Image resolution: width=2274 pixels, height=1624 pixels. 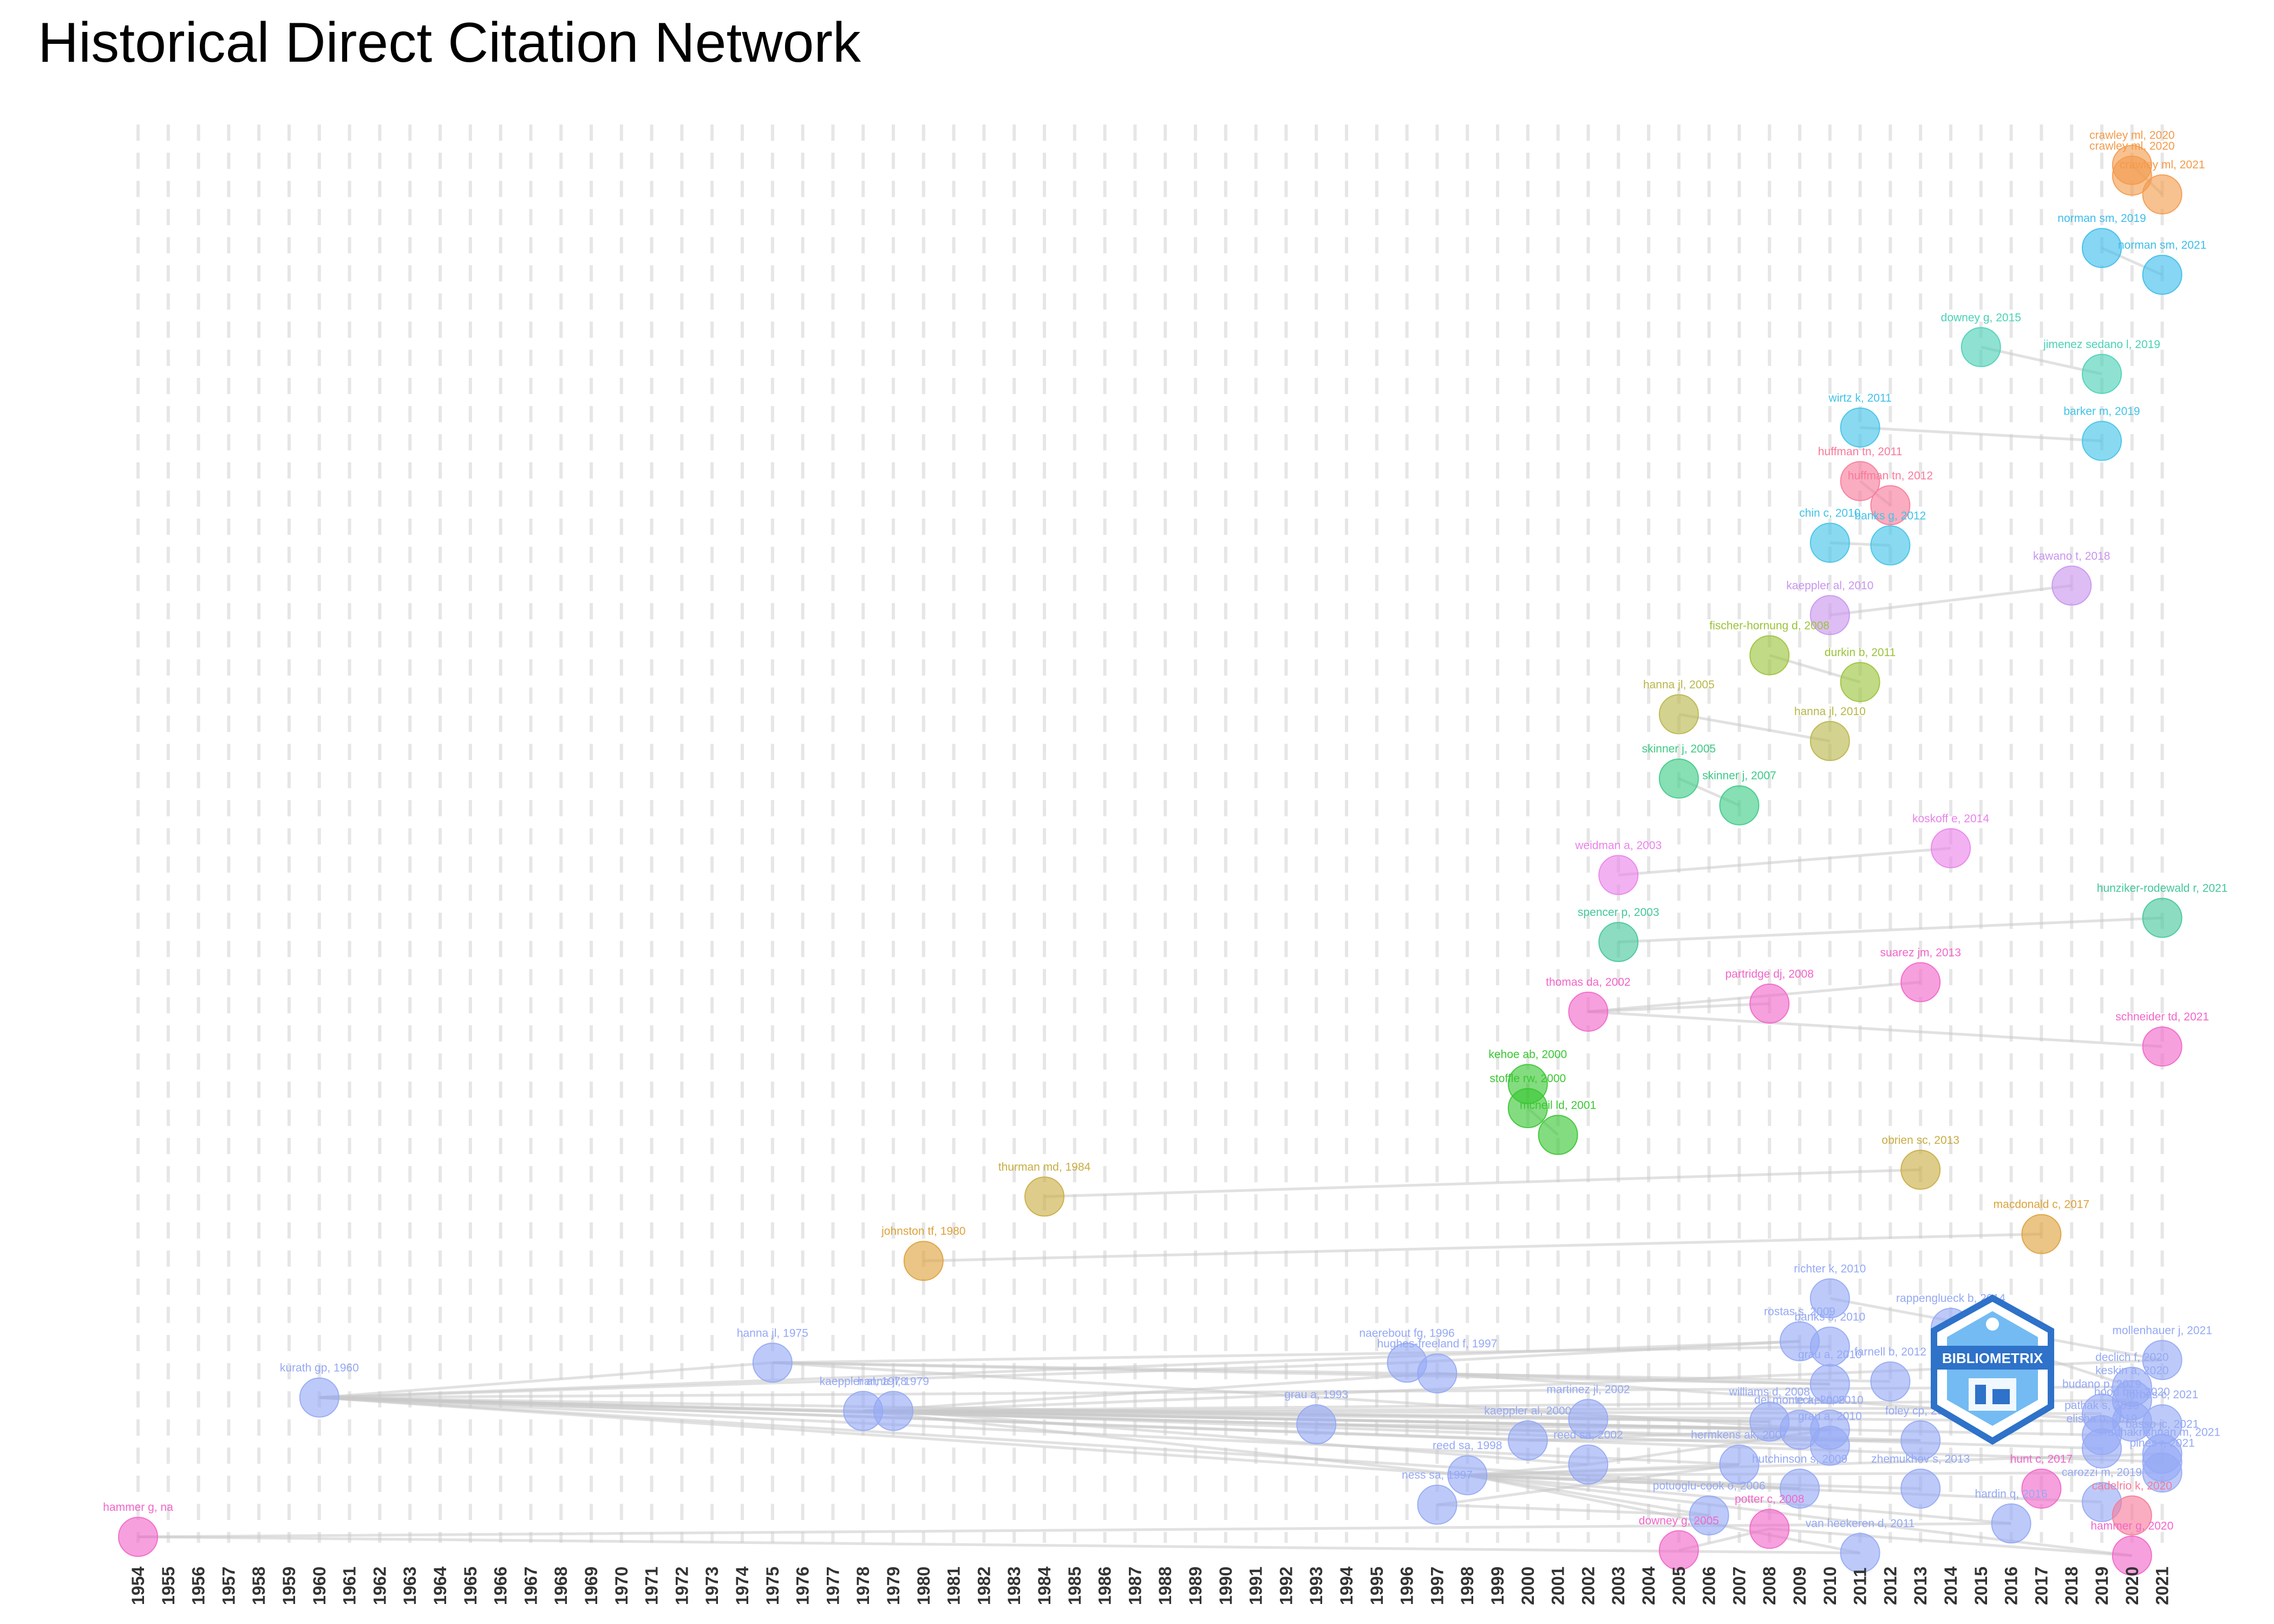 I want to click on paper-label: grau a, 2010, so click(x=1830, y=1417).